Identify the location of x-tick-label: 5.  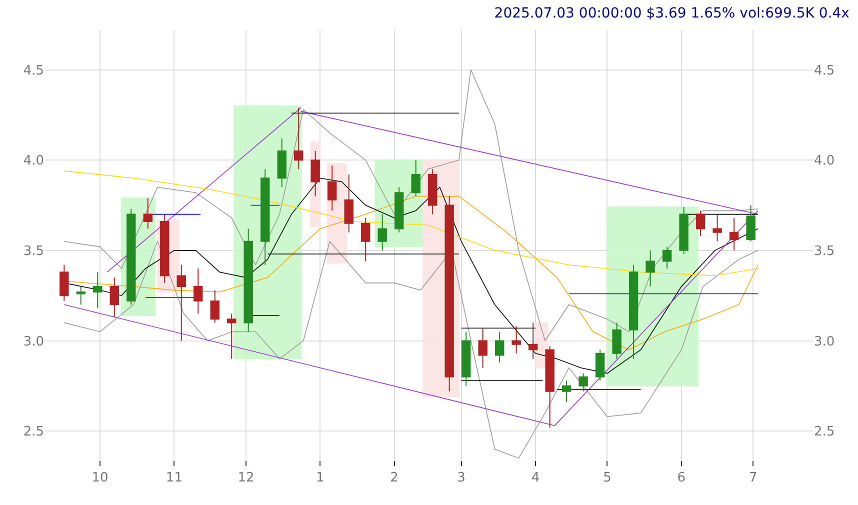
(607, 478).